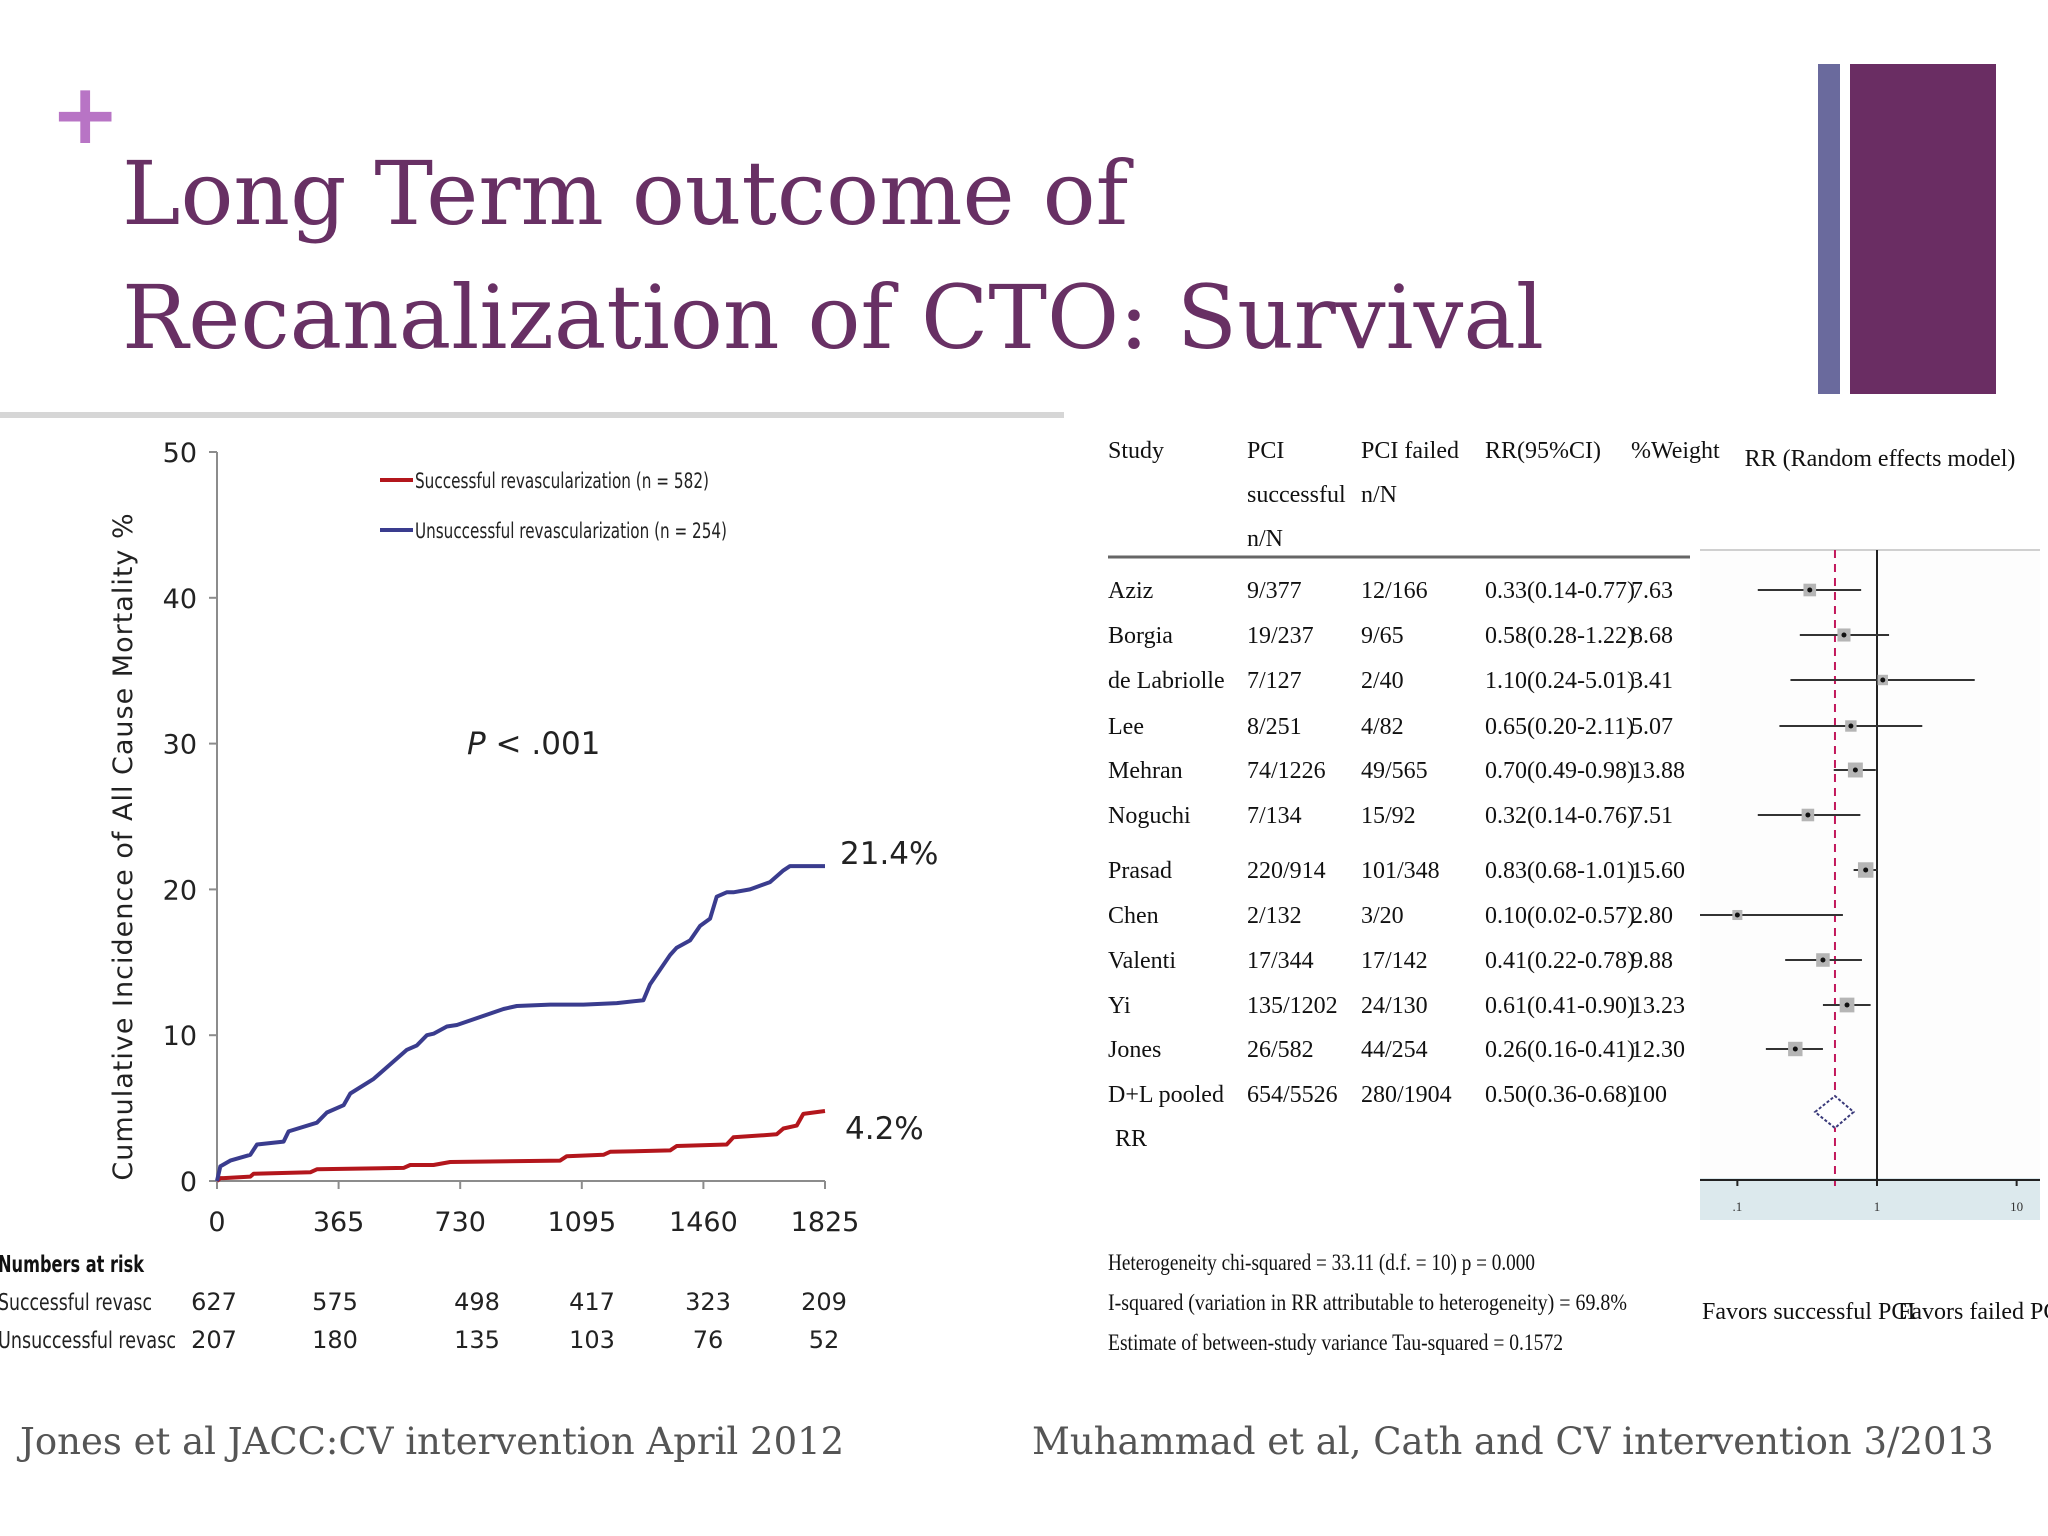 The height and width of the screenshot is (1536, 2048). What do you see at coordinates (532, 415) in the screenshot?
I see `chart-top-border` at bounding box center [532, 415].